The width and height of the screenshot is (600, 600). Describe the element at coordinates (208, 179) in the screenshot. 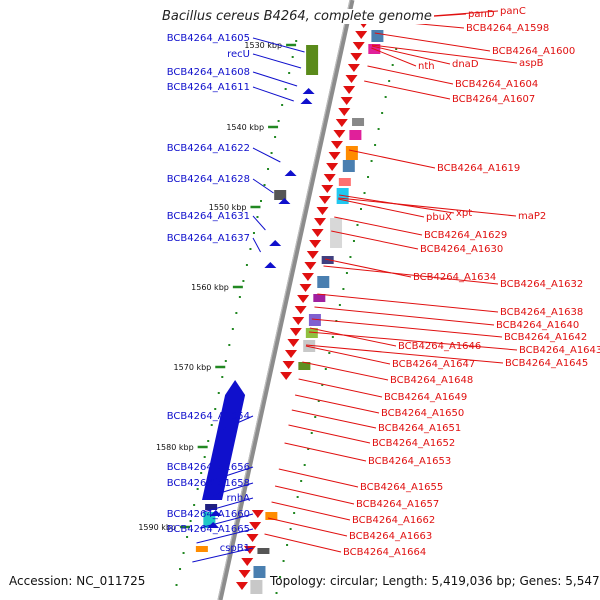

I see `left-gene-label: BCB4264_A1628` at that location.